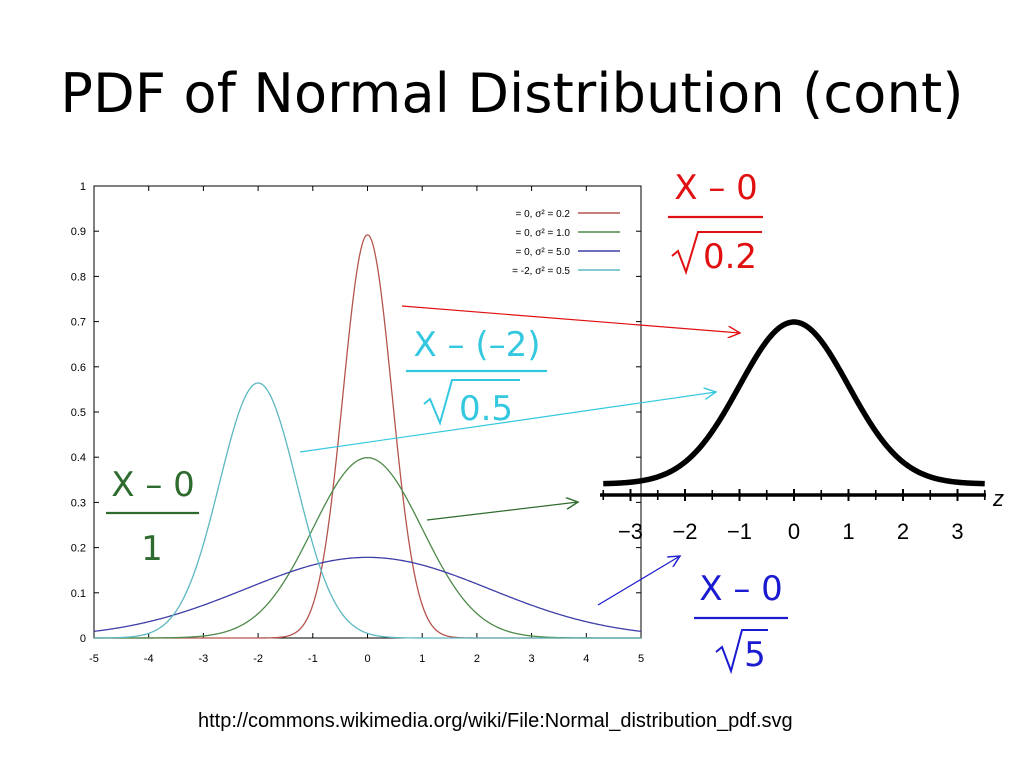 The image size is (1024, 768). I want to click on fraction-blue: X – 0 5, so click(741, 622).